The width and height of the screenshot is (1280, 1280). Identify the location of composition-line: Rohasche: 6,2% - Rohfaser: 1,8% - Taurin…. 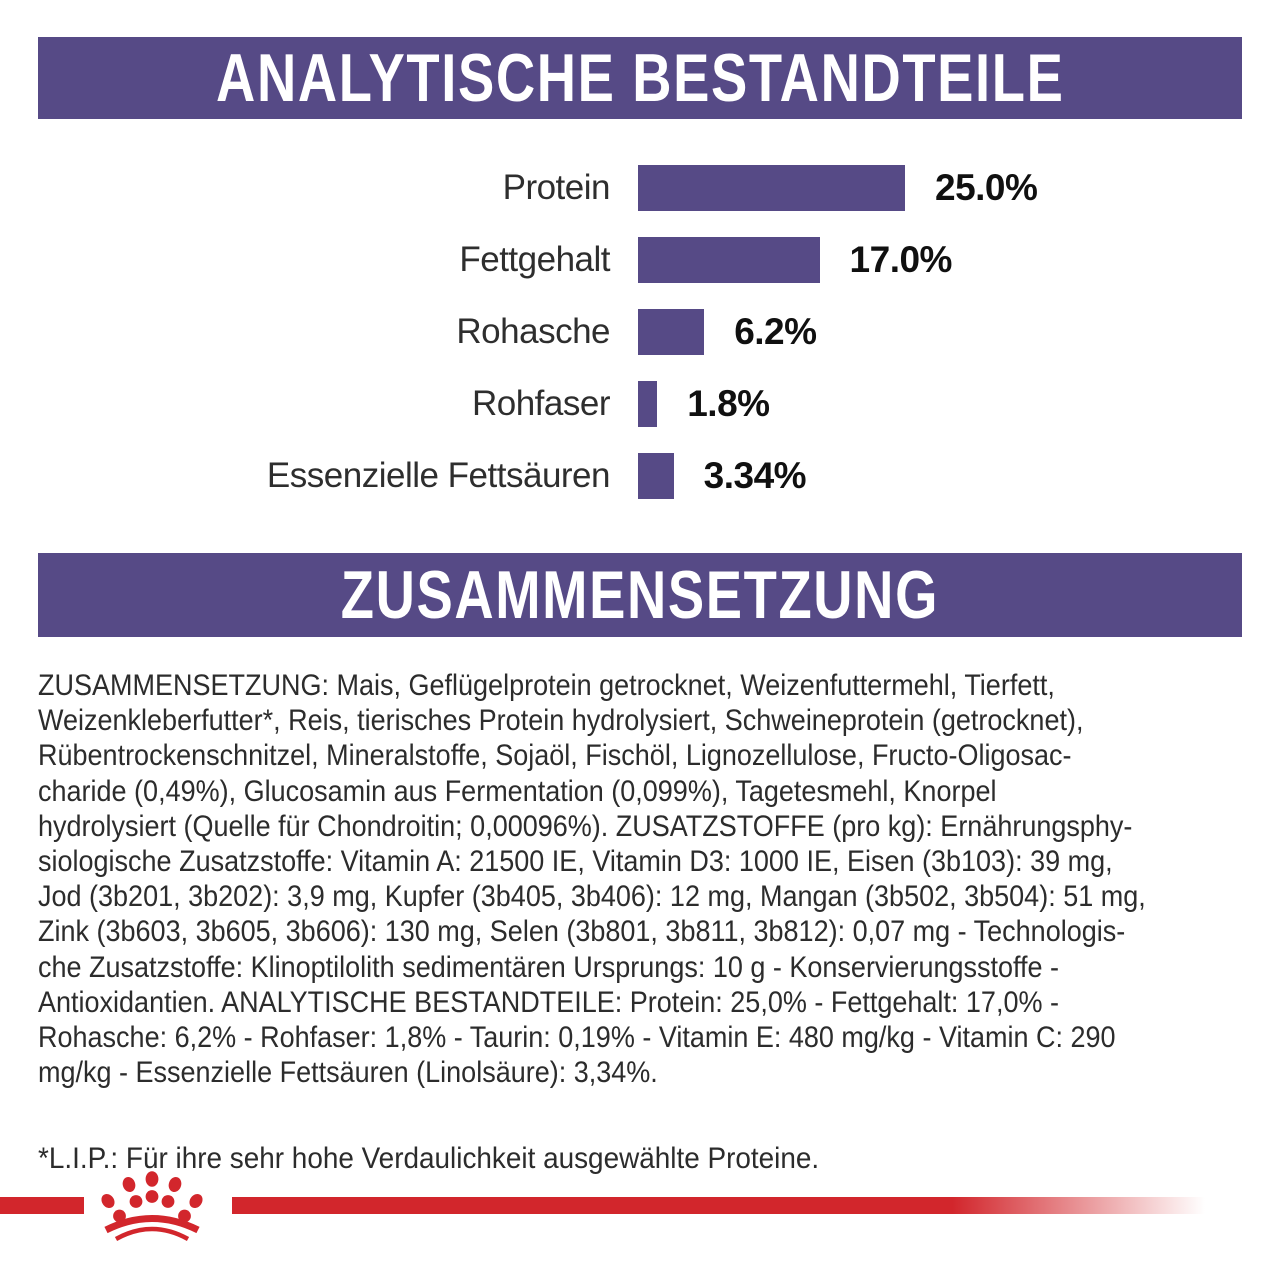
(577, 1038).